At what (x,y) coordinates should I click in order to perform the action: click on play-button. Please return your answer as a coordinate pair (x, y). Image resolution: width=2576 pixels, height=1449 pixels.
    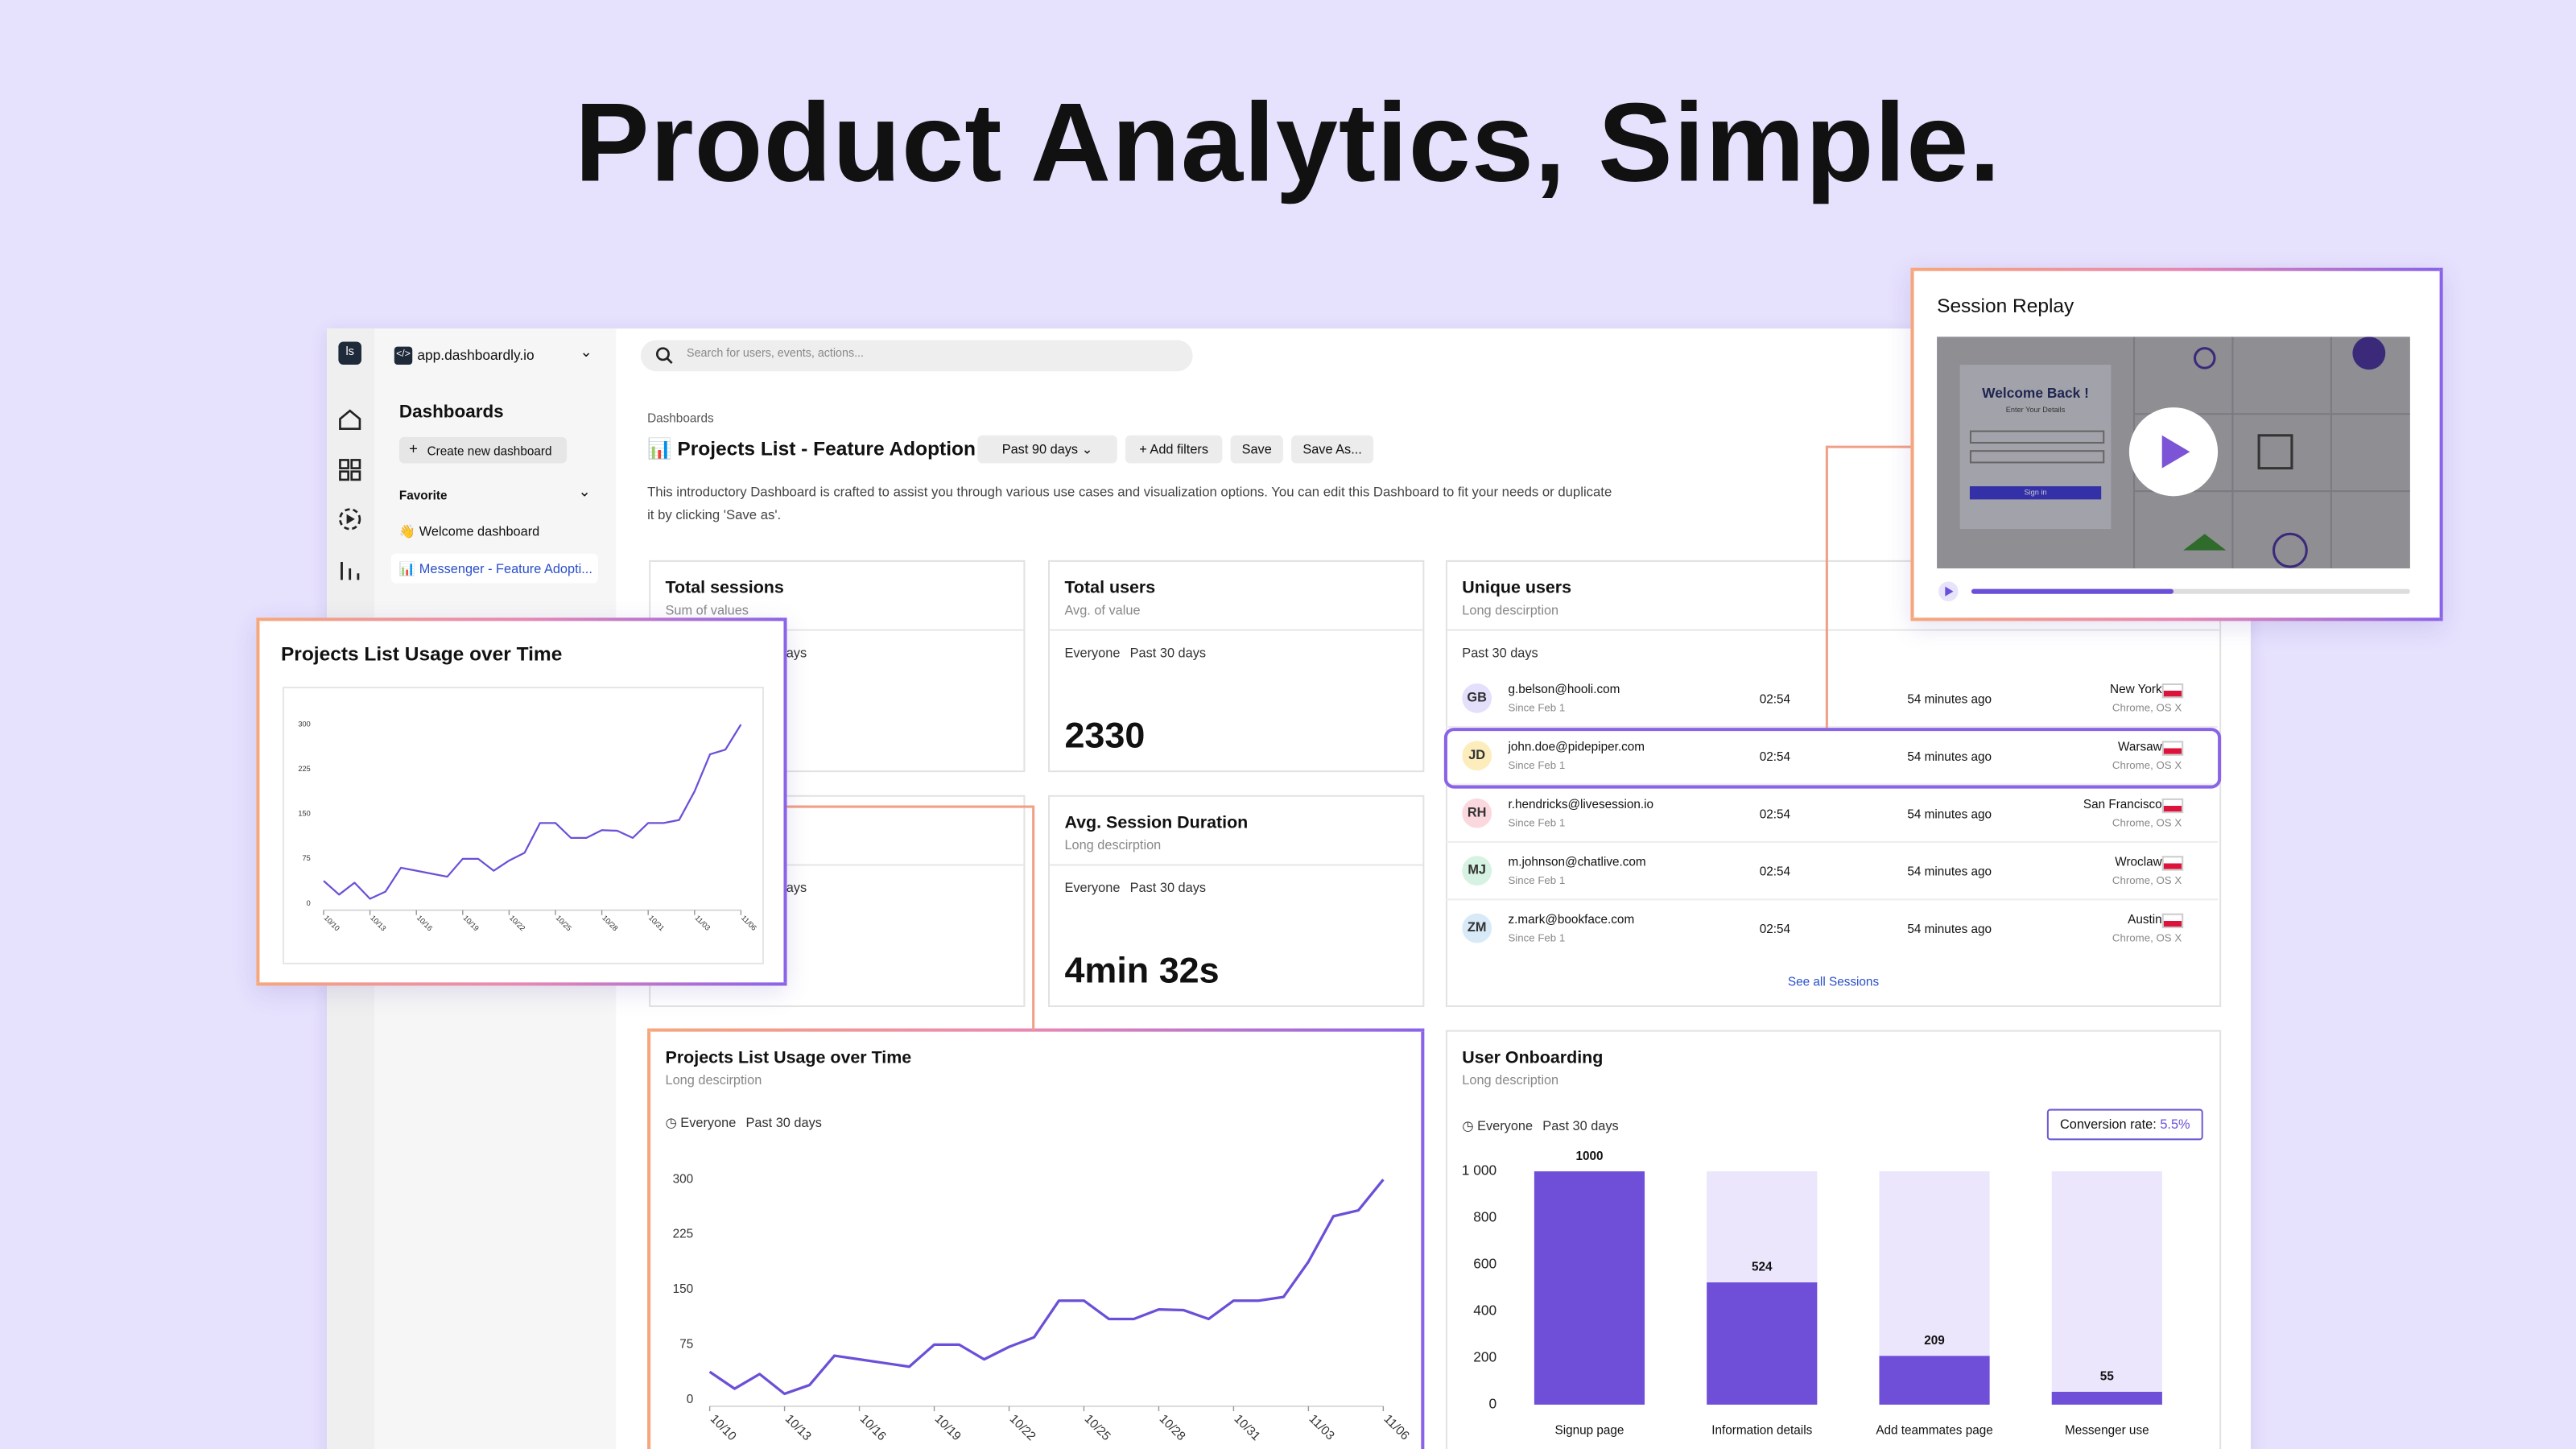
    Looking at the image, I should click on (2173, 451).